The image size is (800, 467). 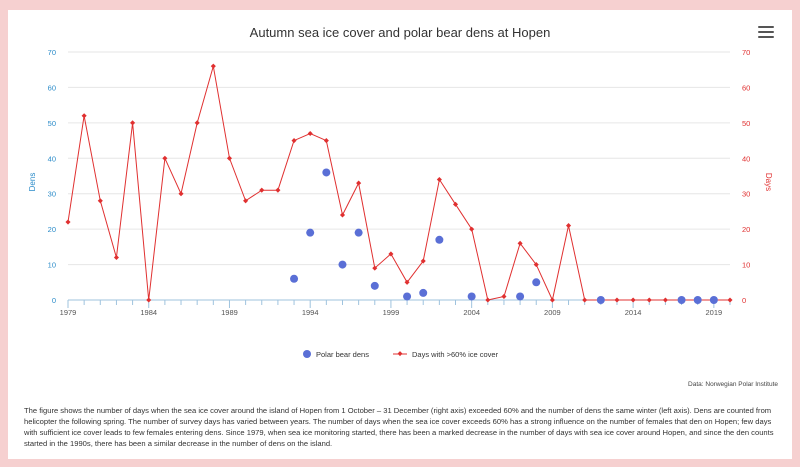 What do you see at coordinates (391, 312) in the screenshot?
I see `x-tick-label: 1999` at bounding box center [391, 312].